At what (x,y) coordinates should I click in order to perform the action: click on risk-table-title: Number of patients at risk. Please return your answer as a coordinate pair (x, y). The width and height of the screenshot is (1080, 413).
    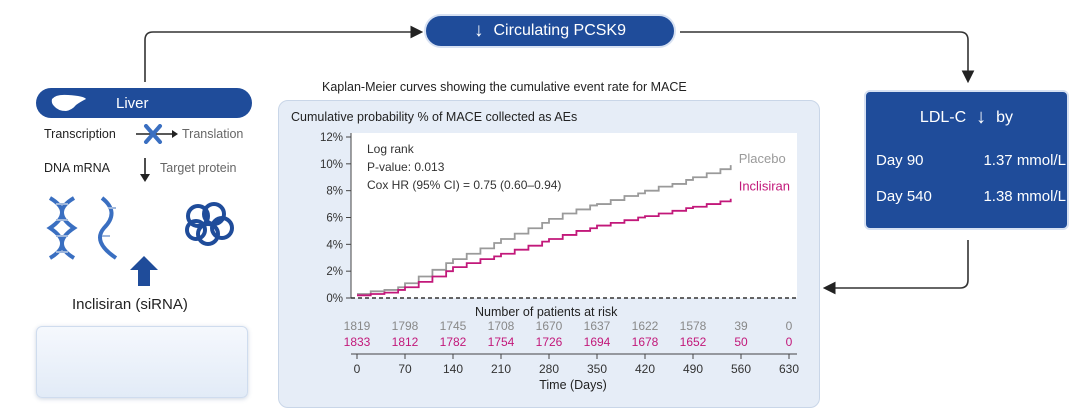
    Looking at the image, I should click on (546, 312).